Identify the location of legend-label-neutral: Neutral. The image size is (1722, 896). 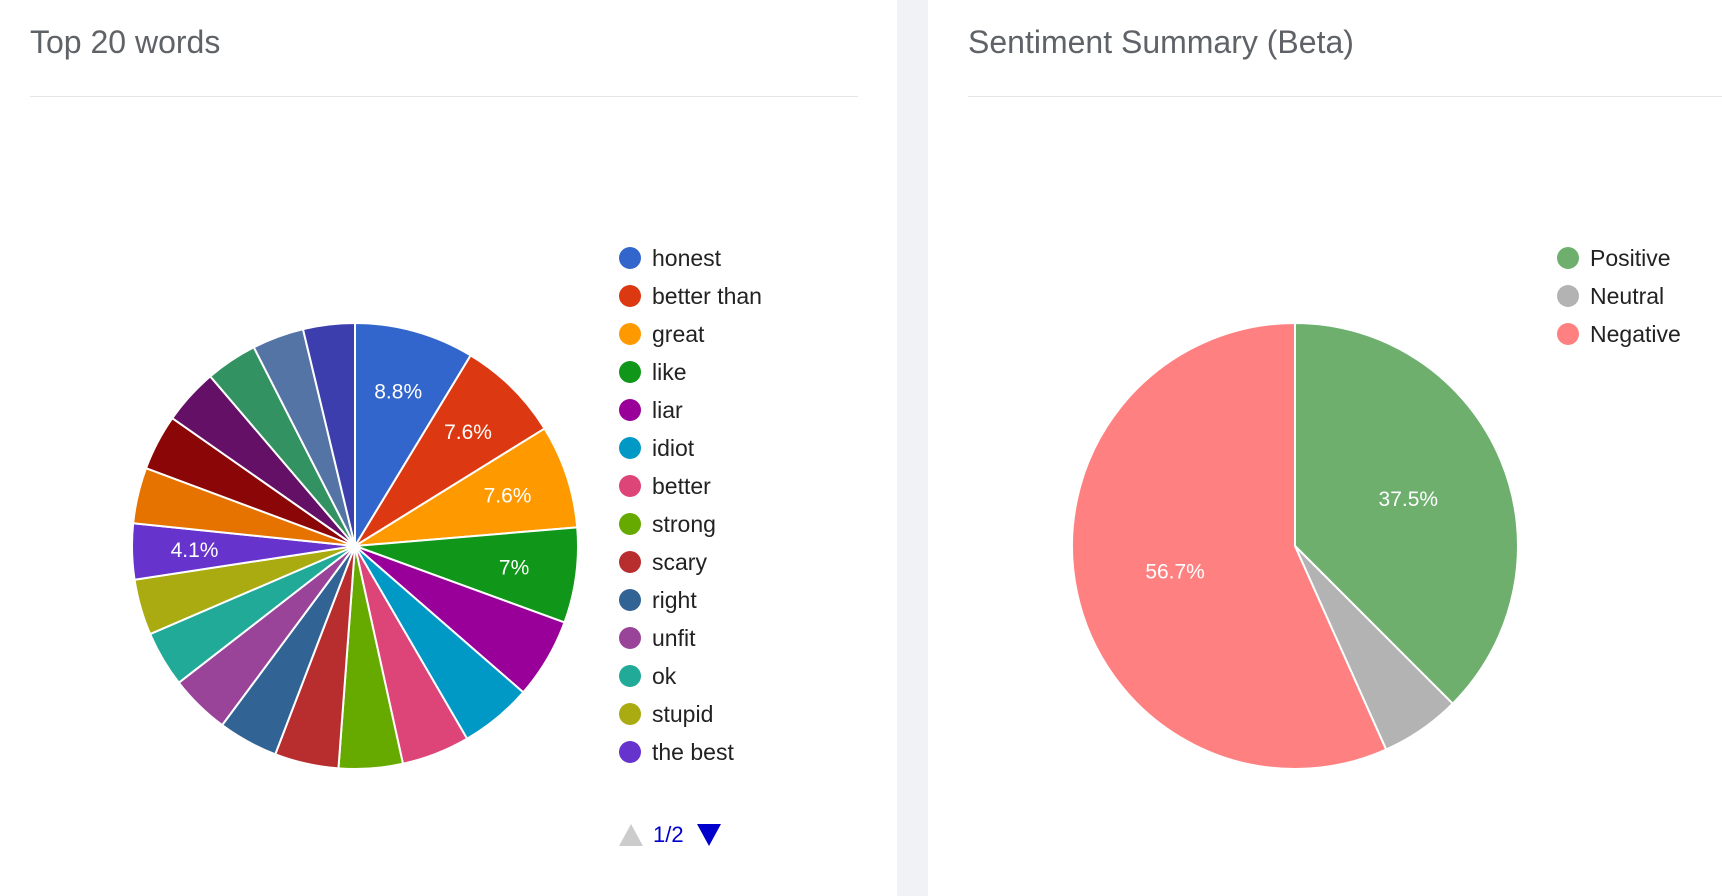
(1627, 296).